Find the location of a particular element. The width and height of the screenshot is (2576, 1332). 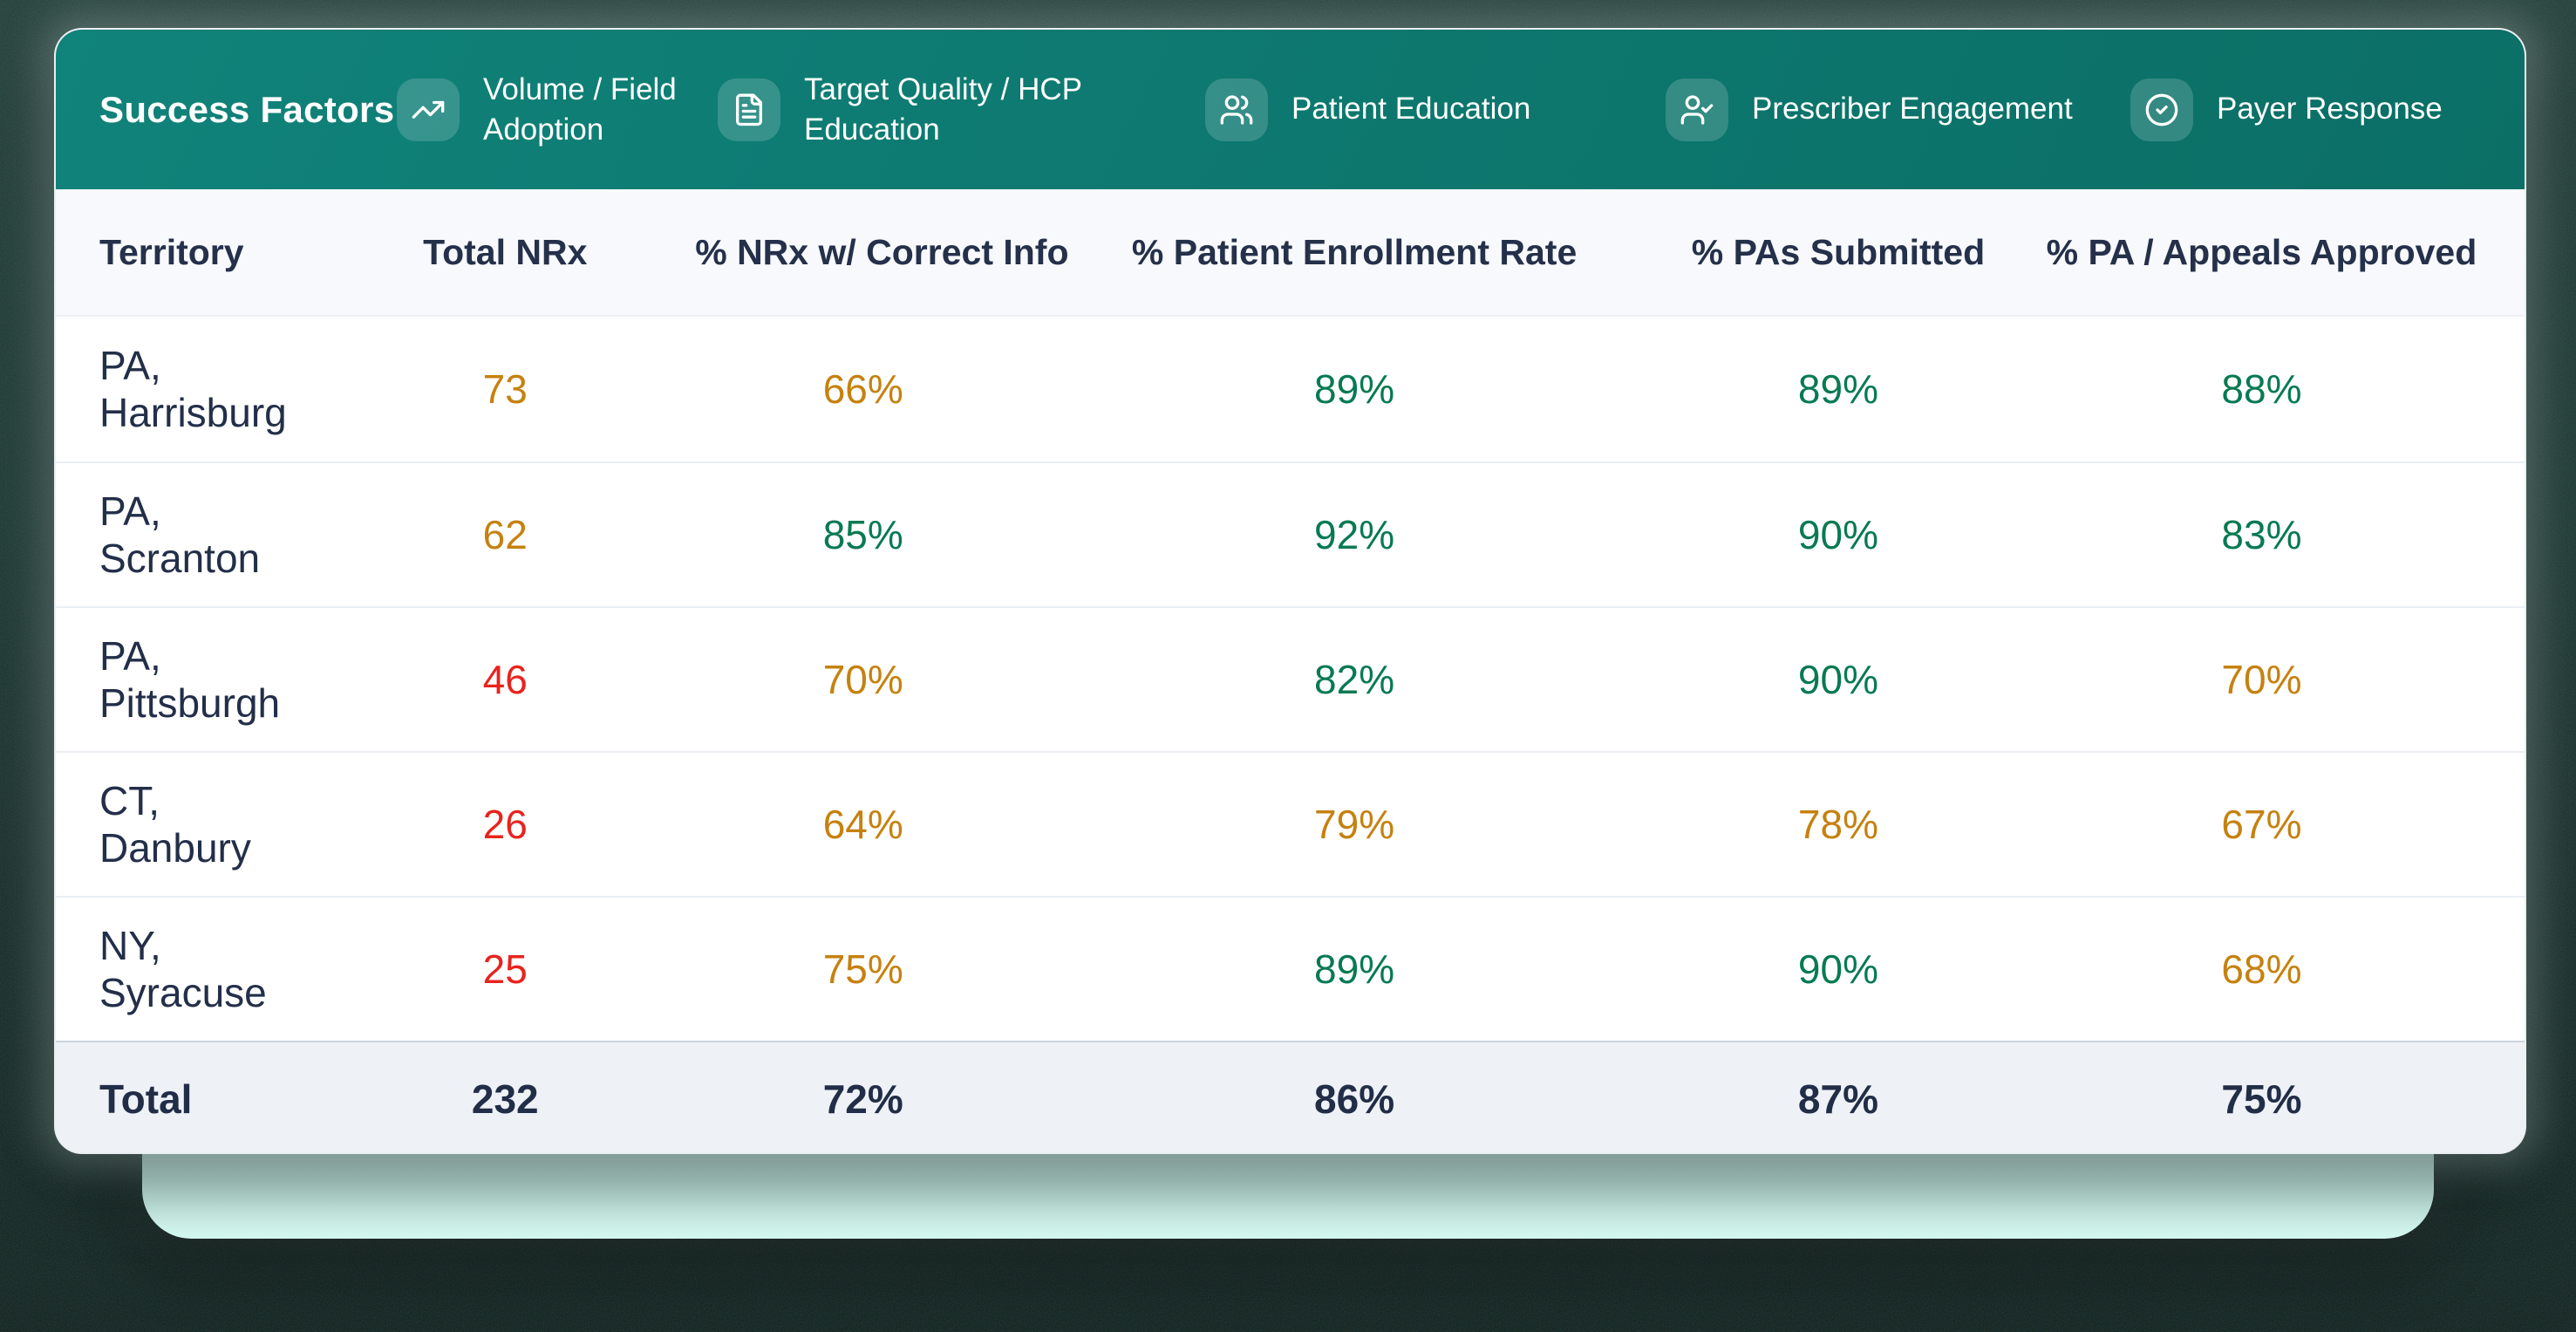

total-metric-cell: 87% is located at coordinates (1837, 1099).